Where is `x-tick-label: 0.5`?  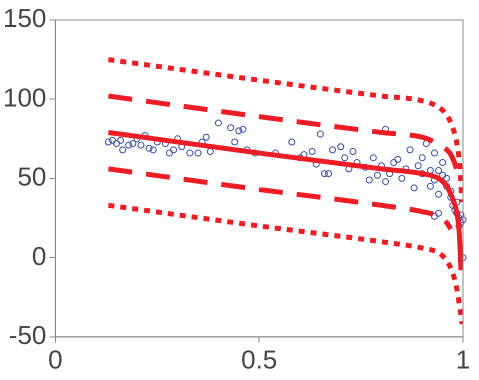
x-tick-label: 0.5 is located at coordinates (259, 359).